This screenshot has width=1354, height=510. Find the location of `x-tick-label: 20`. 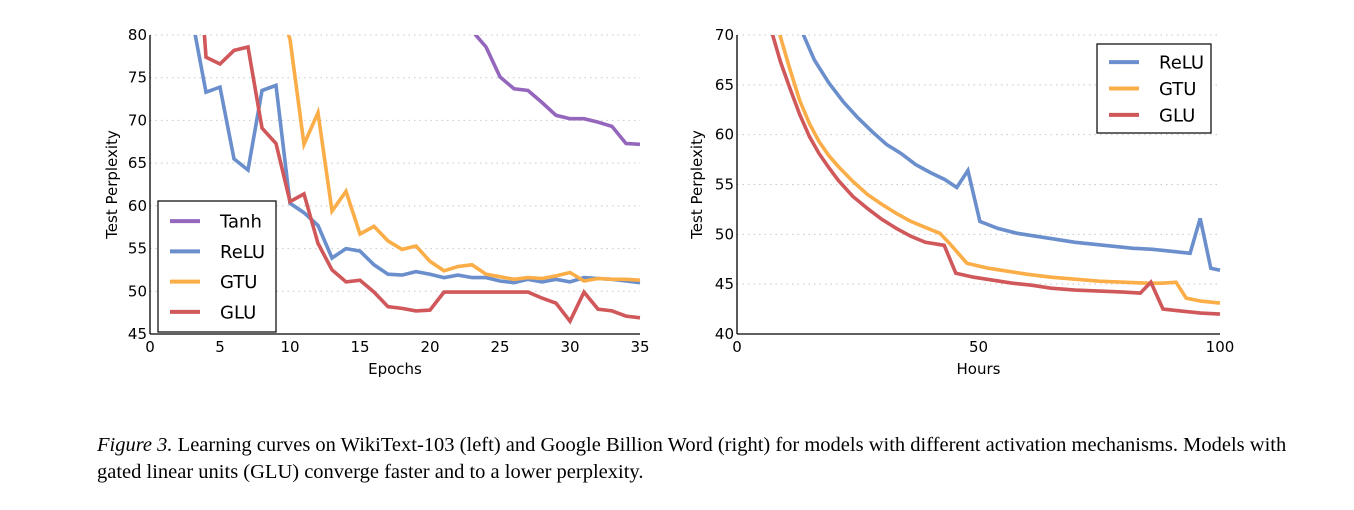

x-tick-label: 20 is located at coordinates (429, 347).